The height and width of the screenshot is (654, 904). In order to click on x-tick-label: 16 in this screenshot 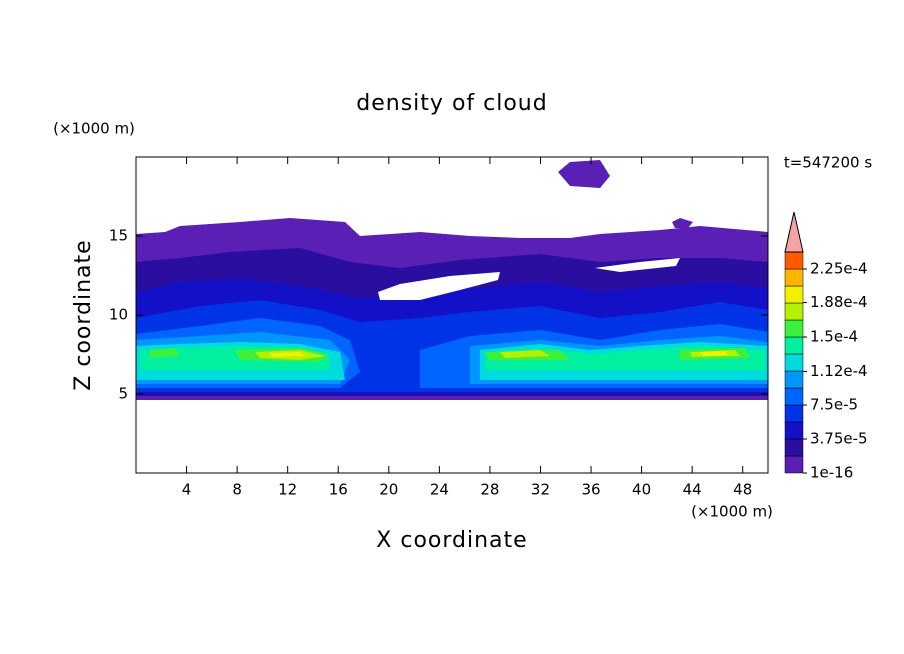, I will do `click(338, 490)`.